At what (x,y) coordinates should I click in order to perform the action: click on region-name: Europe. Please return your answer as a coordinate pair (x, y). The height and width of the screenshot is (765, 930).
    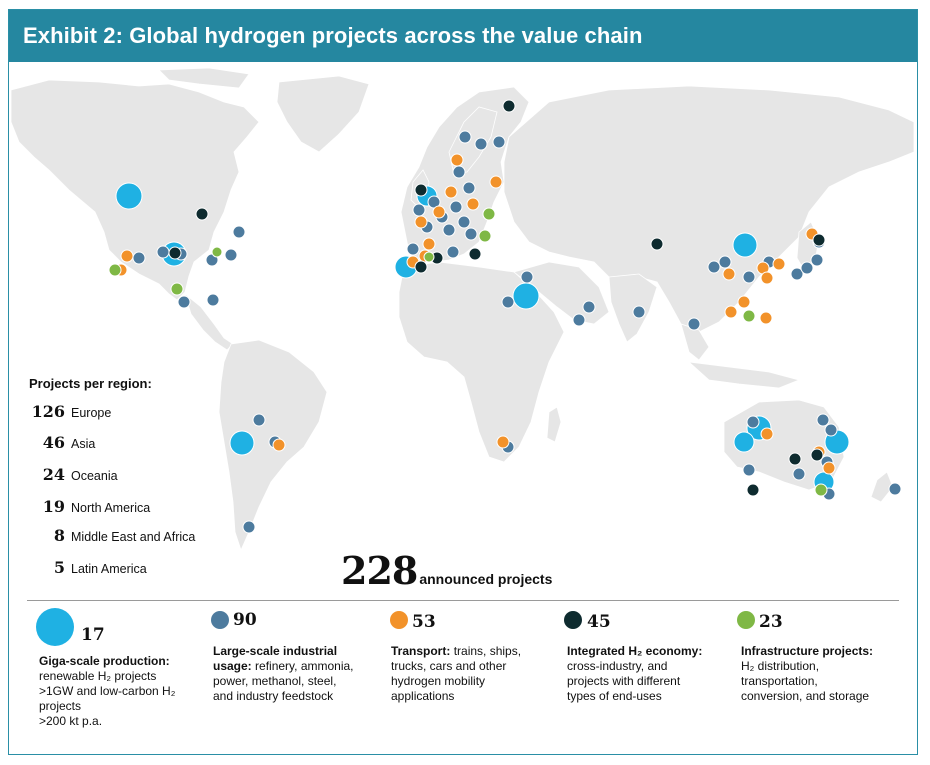
    Looking at the image, I should click on (91, 413).